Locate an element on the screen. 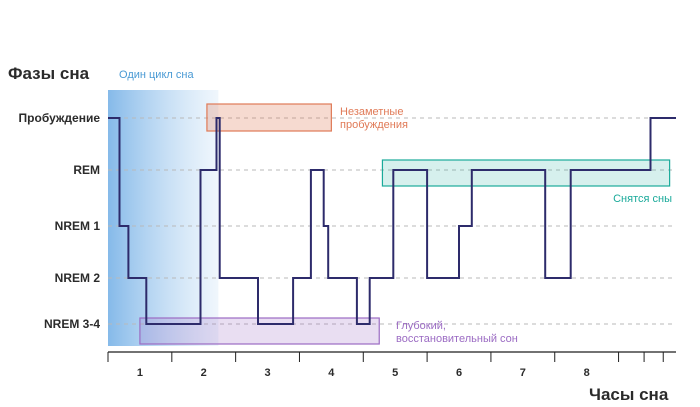  x-tick-label: 3 is located at coordinates (267, 373).